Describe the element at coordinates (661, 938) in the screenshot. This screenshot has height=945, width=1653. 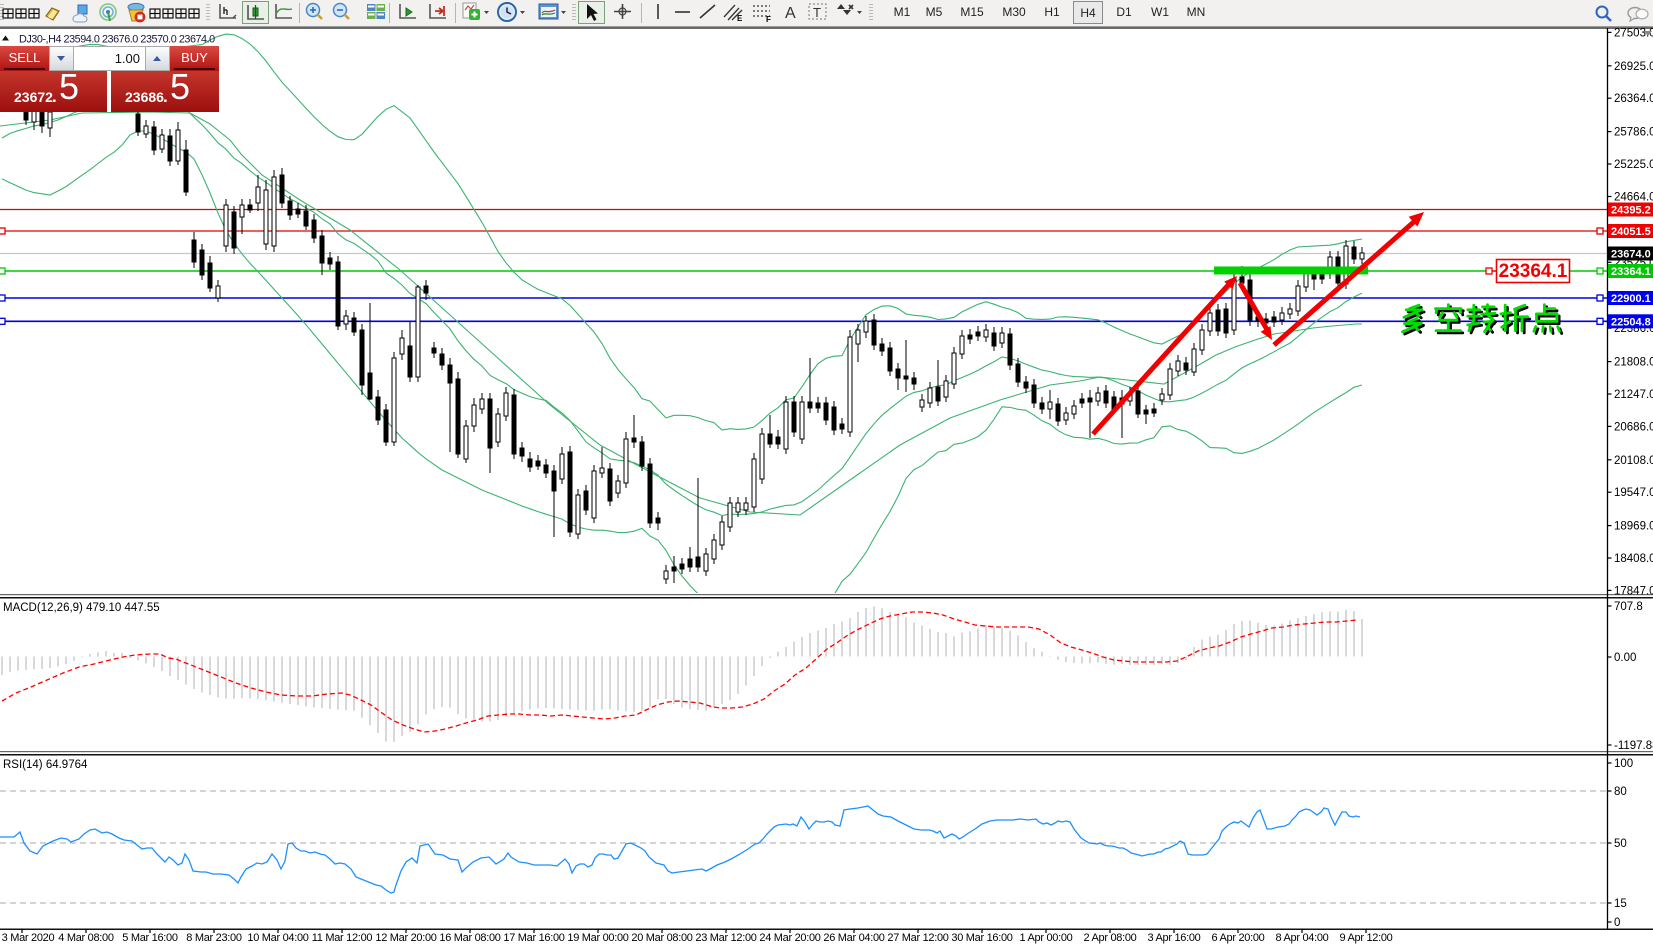
I see `svg-text: 20 Mar 08:00` at that location.